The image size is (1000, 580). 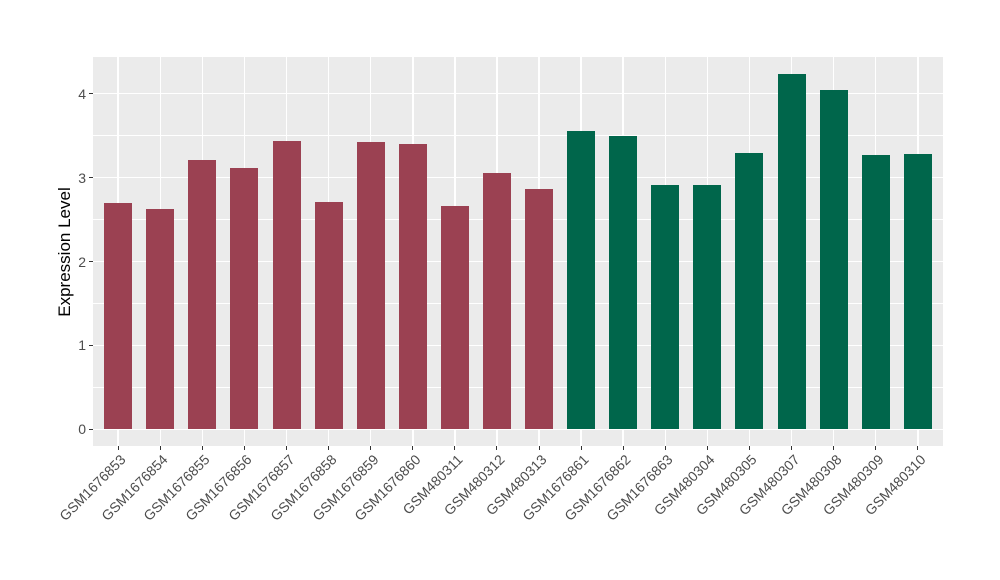 I want to click on y-tick-label: 3, so click(x=82, y=177).